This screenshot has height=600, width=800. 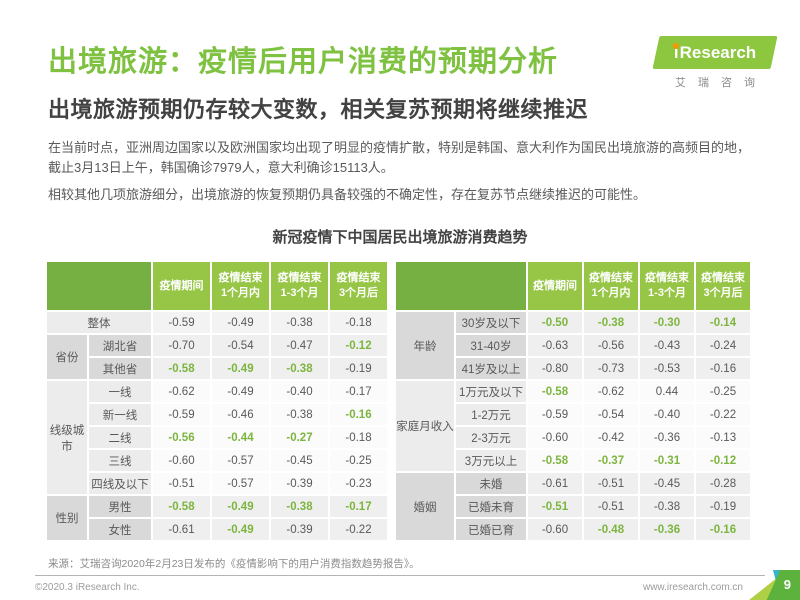 I want to click on column-header: 疫情结束 1-3个月, so click(x=667, y=286).